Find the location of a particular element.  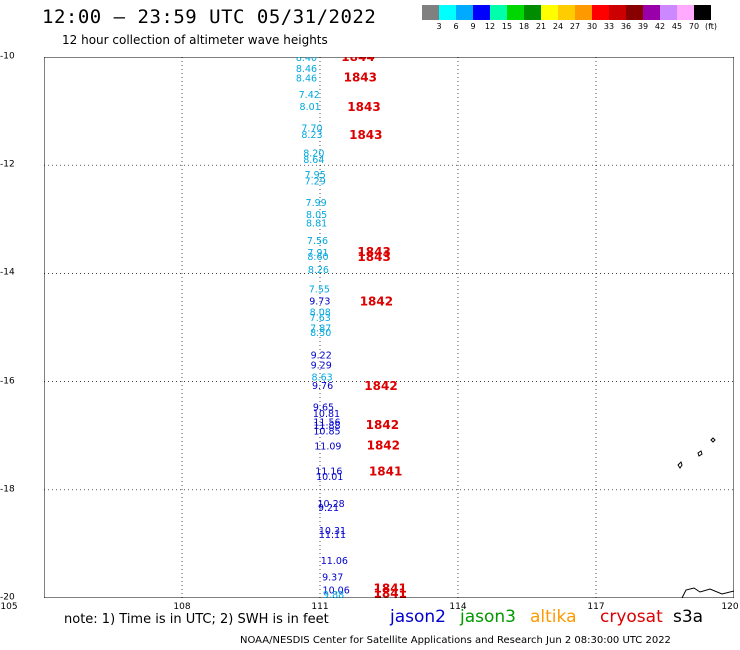

sat-label-cryosat: cryosat is located at coordinates (631, 617).